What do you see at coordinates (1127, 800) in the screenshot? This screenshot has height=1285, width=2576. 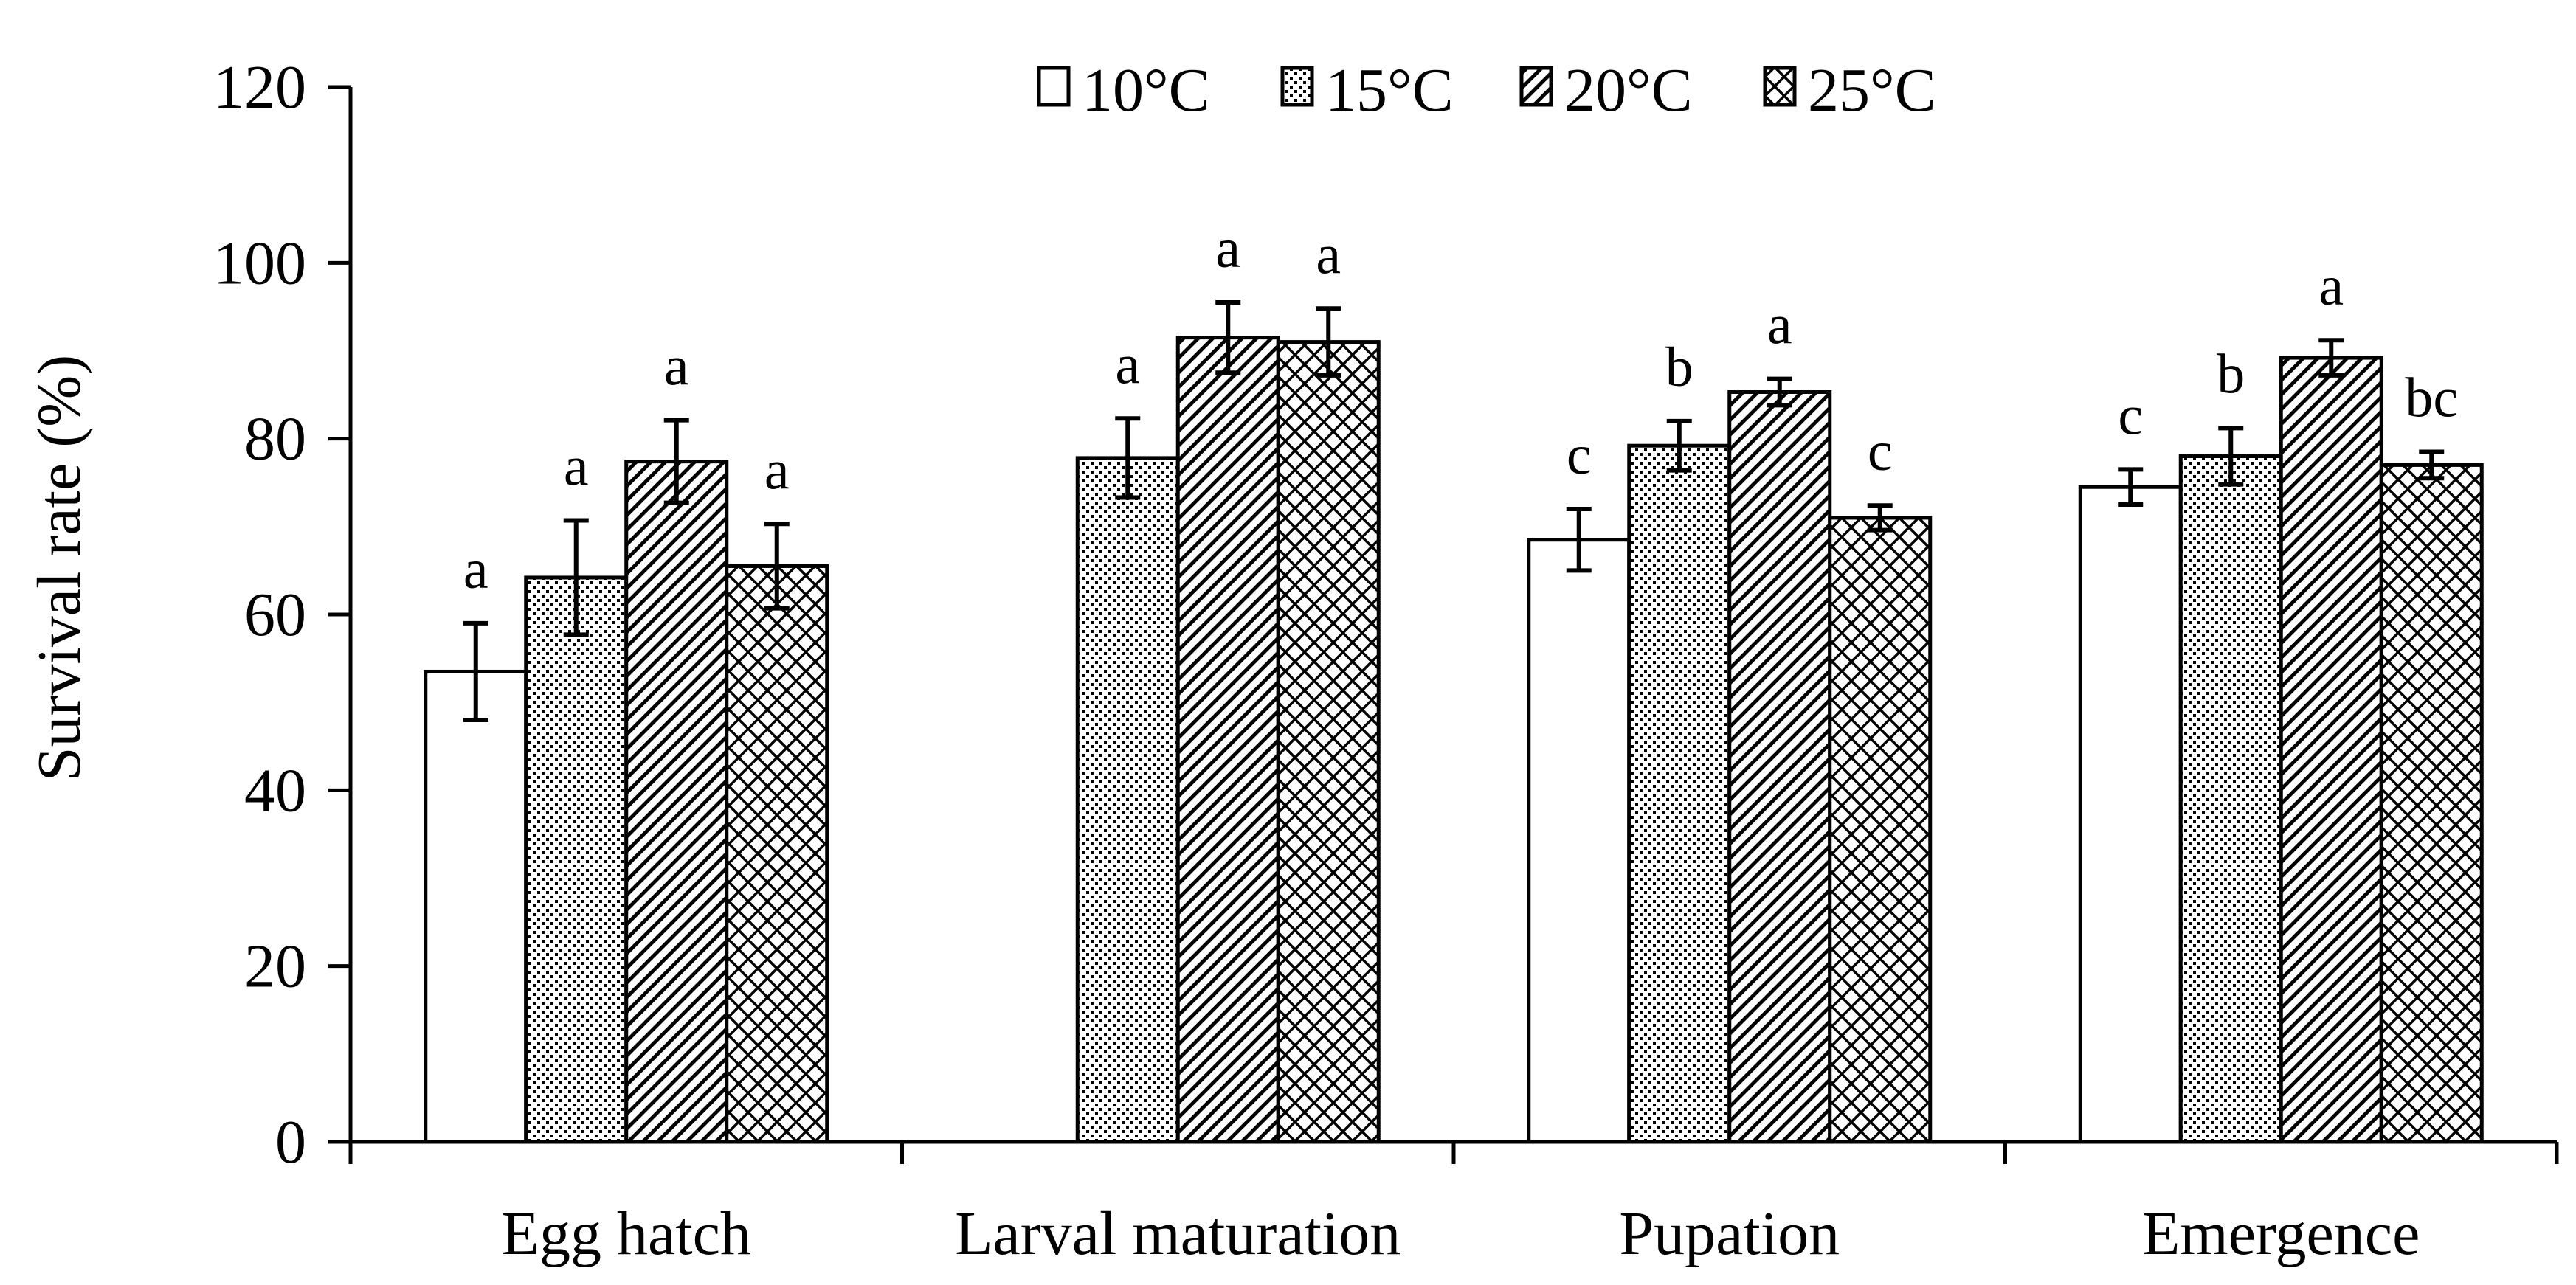 I see `bar-15C-larval-maturation` at bounding box center [1127, 800].